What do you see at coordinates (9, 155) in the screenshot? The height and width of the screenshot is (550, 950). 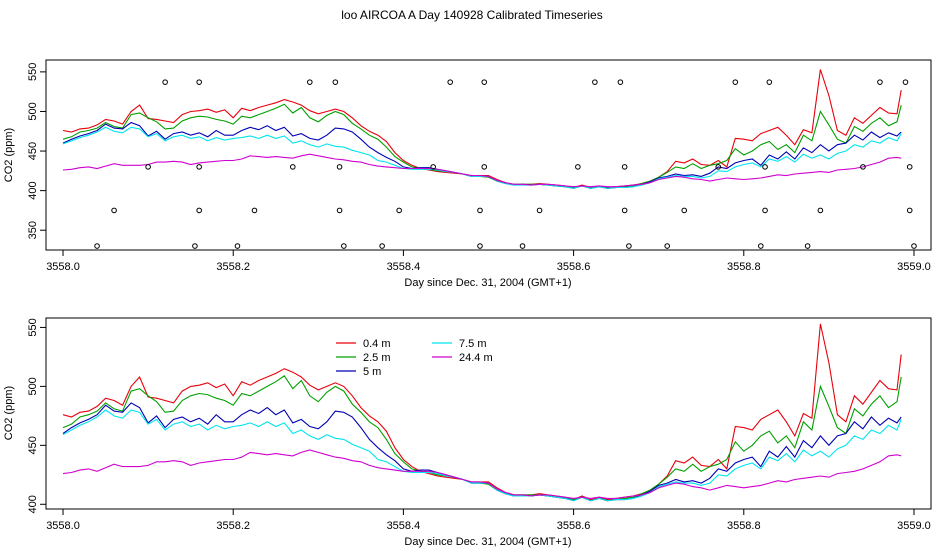 I see `y-axis-label-top: CO2 (ppm)` at bounding box center [9, 155].